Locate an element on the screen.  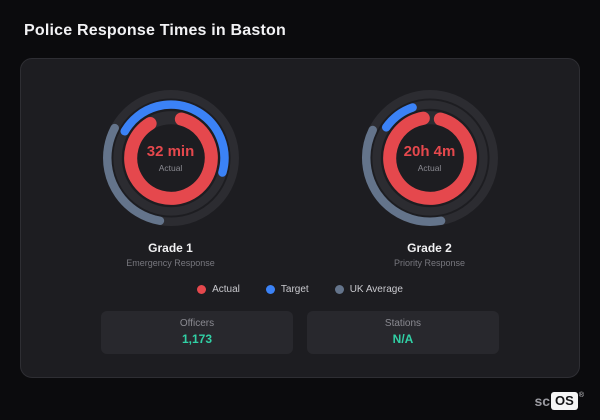
logo-prefix: sc is located at coordinates (542, 401).